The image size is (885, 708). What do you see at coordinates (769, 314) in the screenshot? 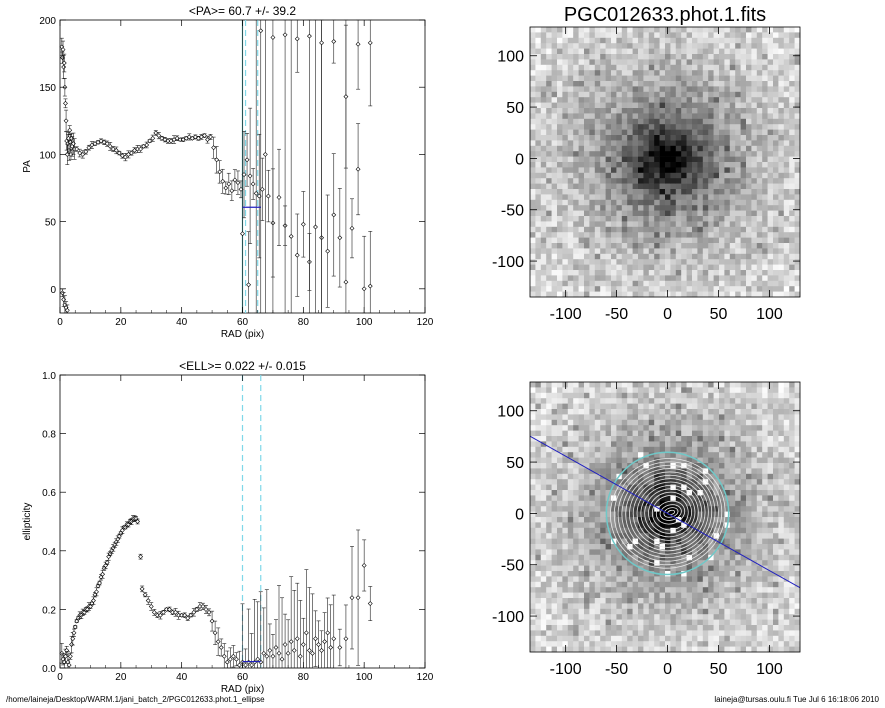
I see `image-top-xtick-label-4: 100` at bounding box center [769, 314].